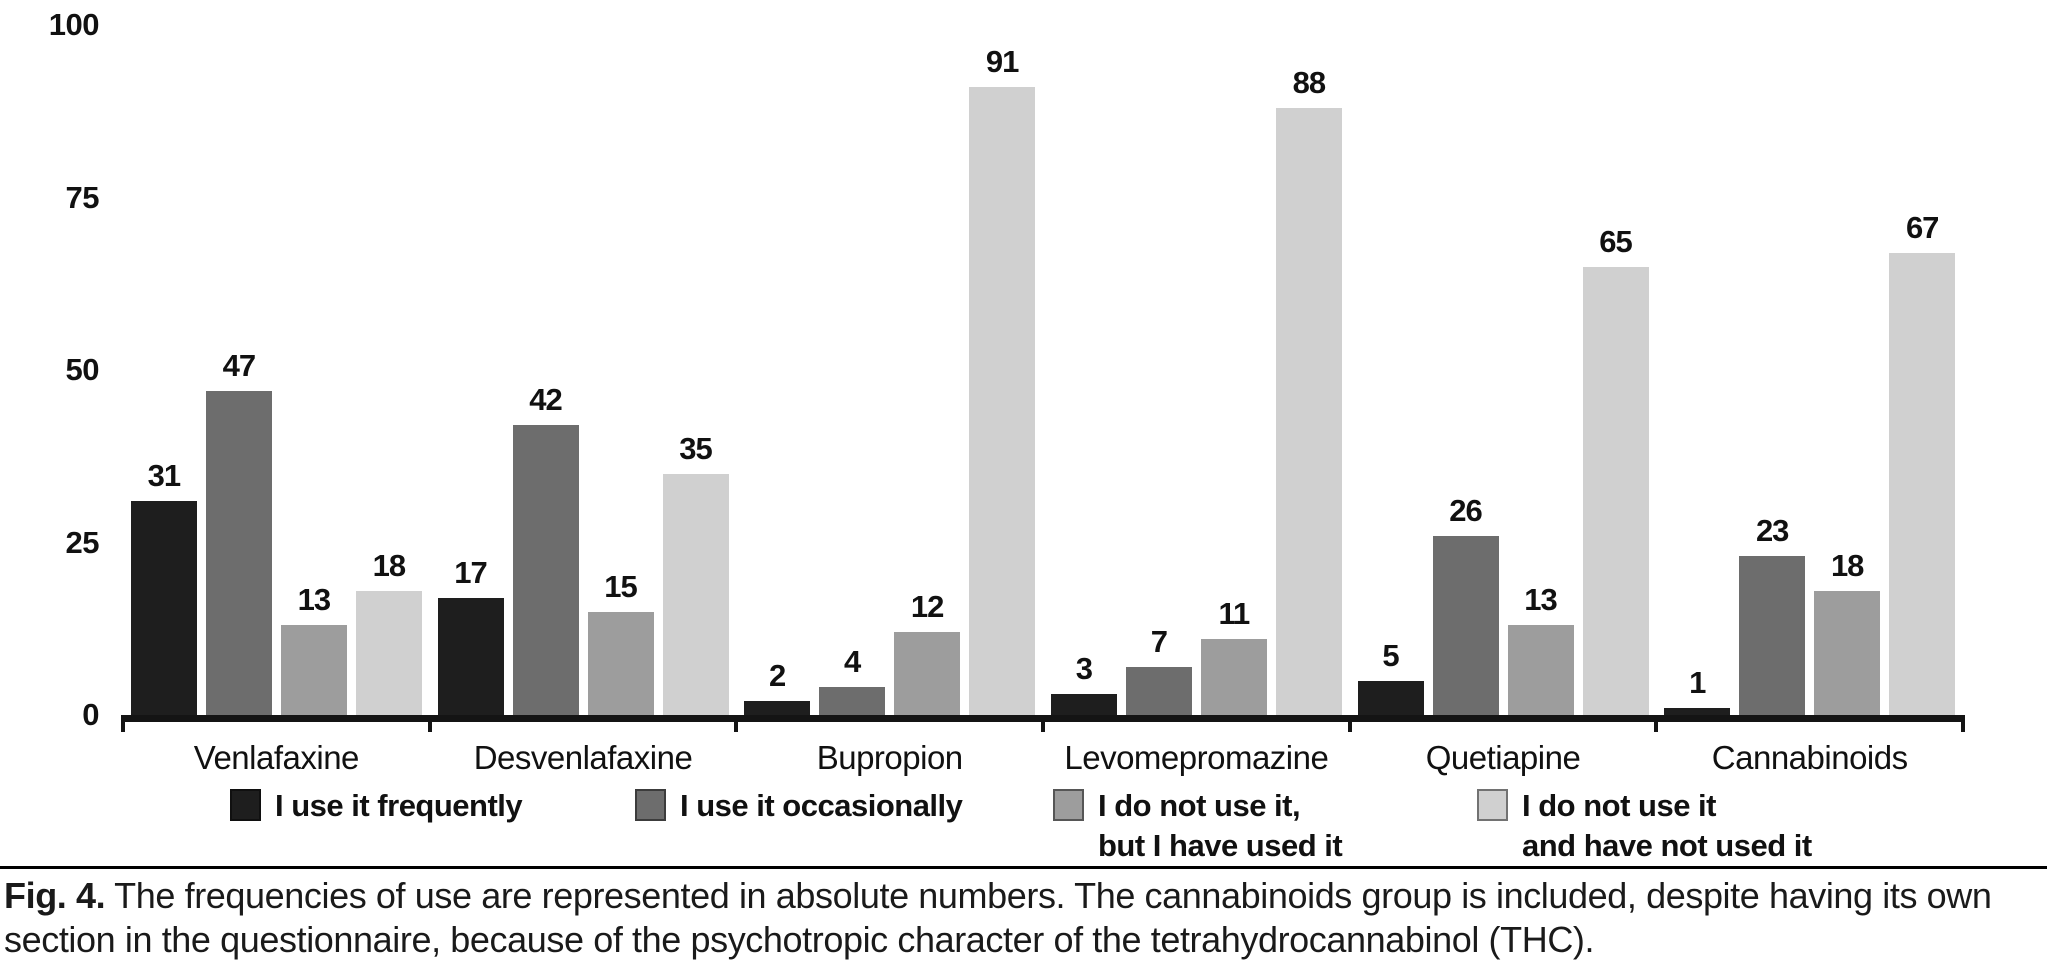 Image resolution: width=2047 pixels, height=963 pixels. What do you see at coordinates (1772, 531) in the screenshot?
I see `bar-value-label: 23` at bounding box center [1772, 531].